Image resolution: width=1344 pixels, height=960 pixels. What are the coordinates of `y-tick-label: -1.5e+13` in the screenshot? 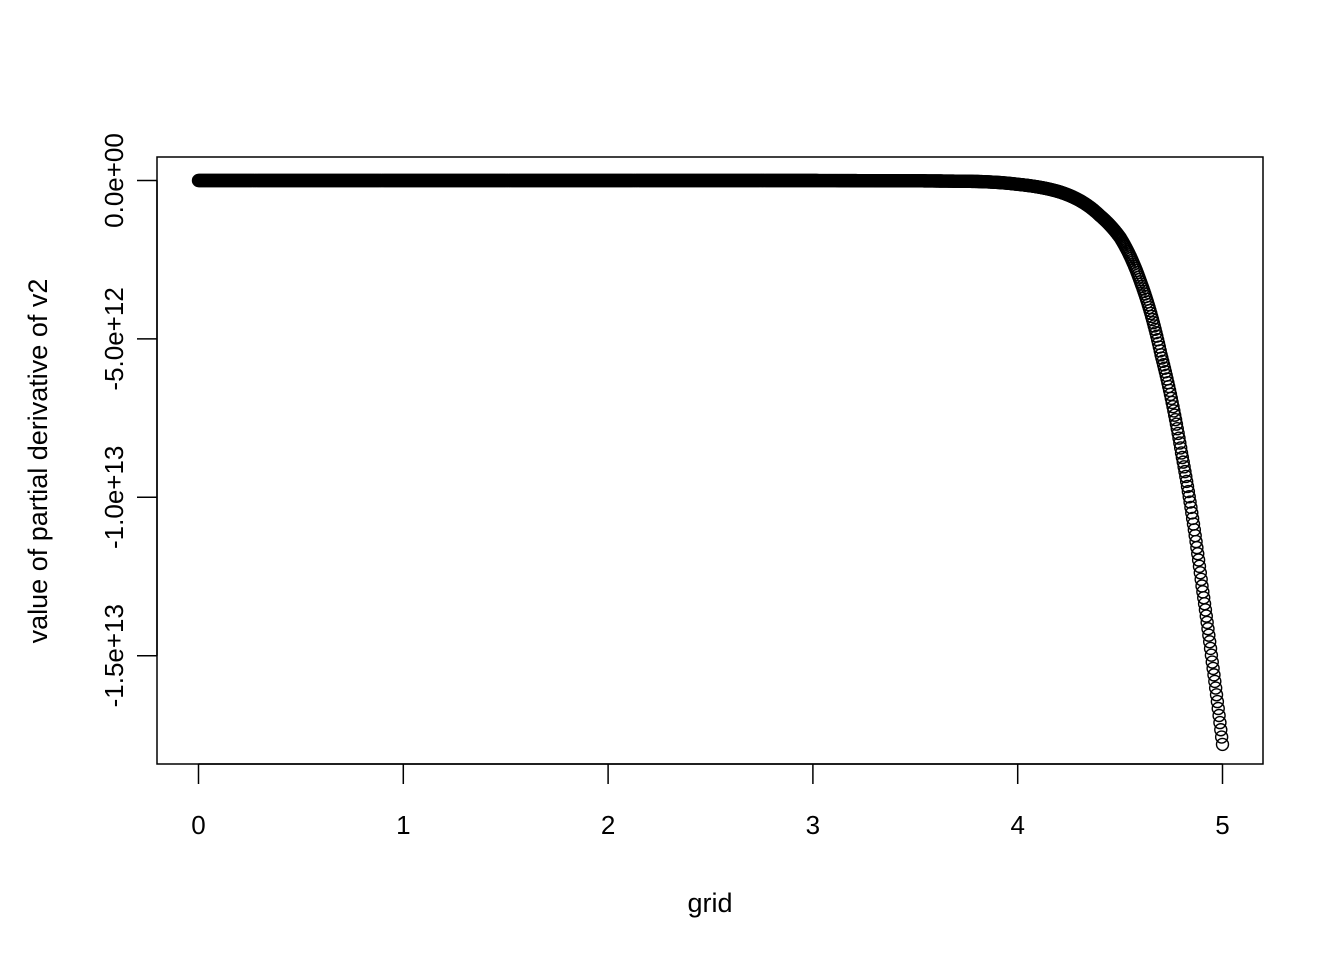 It's located at (114, 655).